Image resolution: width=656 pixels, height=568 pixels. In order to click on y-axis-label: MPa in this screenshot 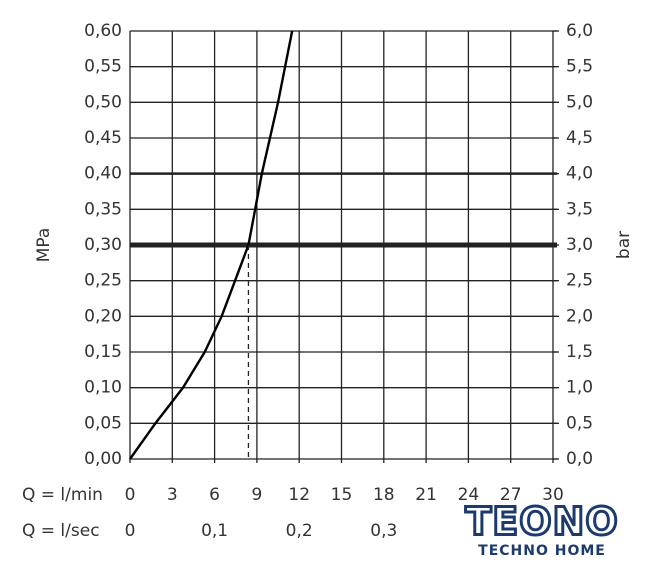, I will do `click(44, 245)`.